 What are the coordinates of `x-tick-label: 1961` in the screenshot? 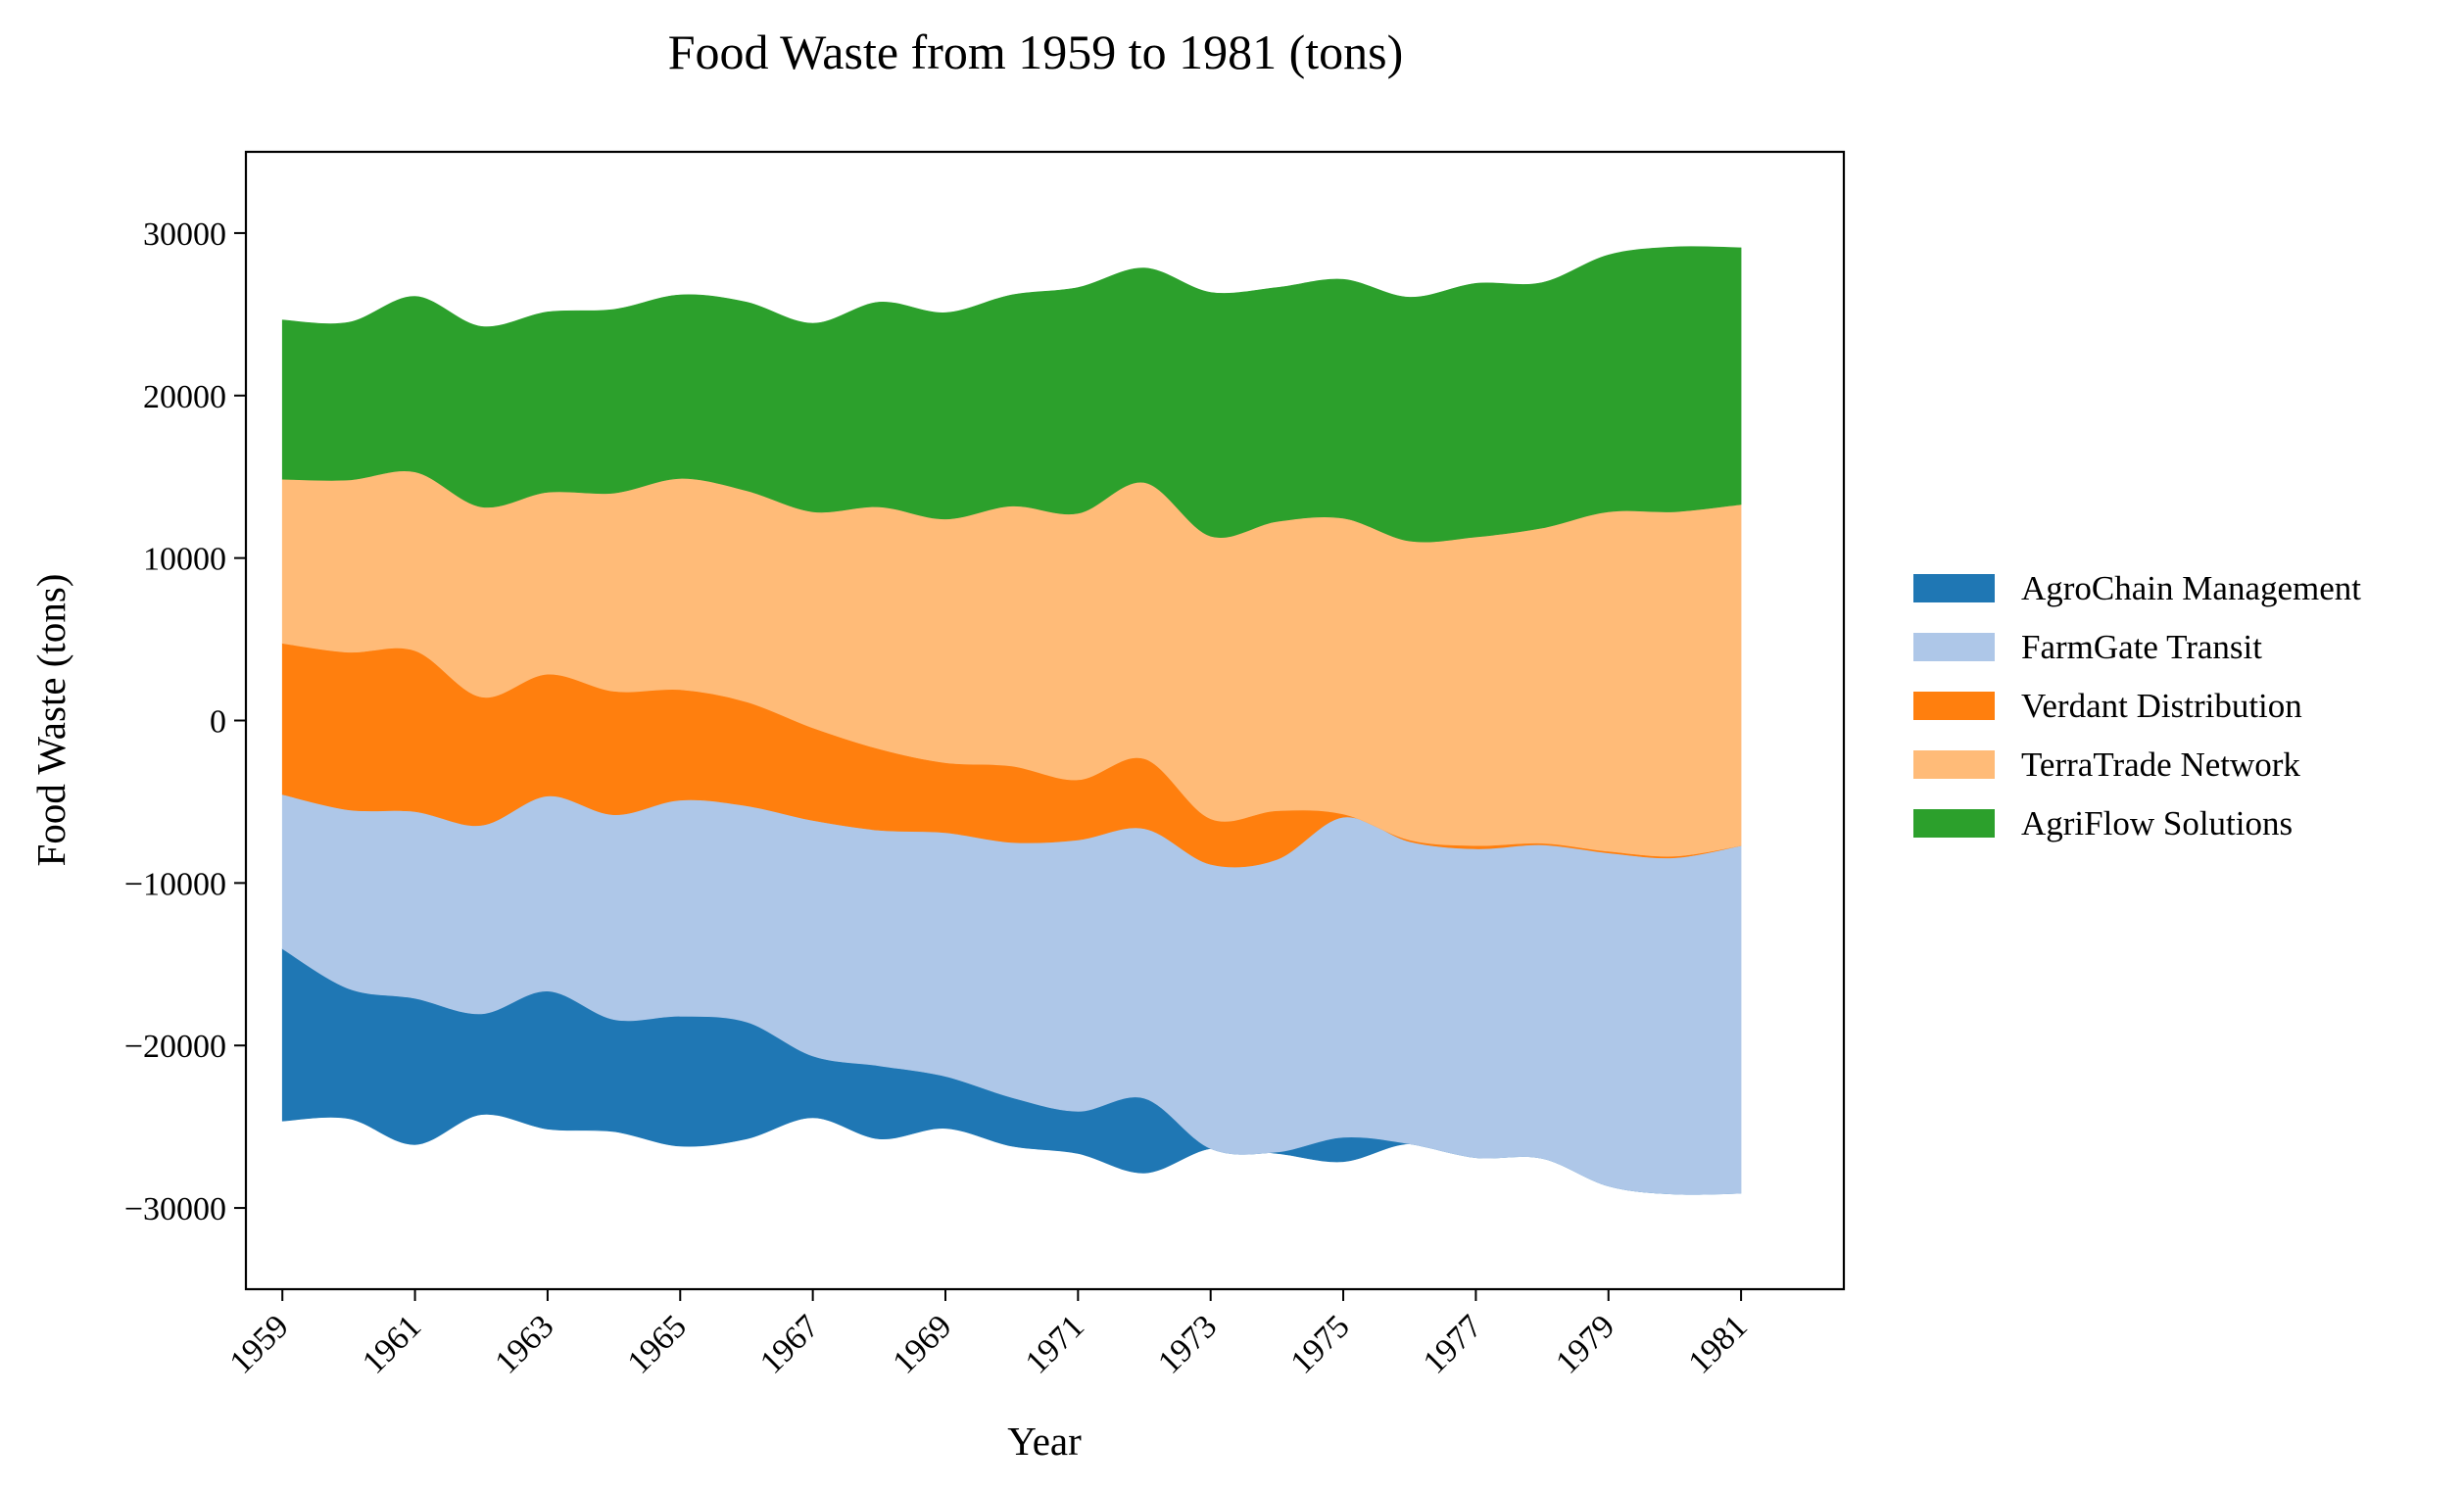 It's located at (392, 1344).